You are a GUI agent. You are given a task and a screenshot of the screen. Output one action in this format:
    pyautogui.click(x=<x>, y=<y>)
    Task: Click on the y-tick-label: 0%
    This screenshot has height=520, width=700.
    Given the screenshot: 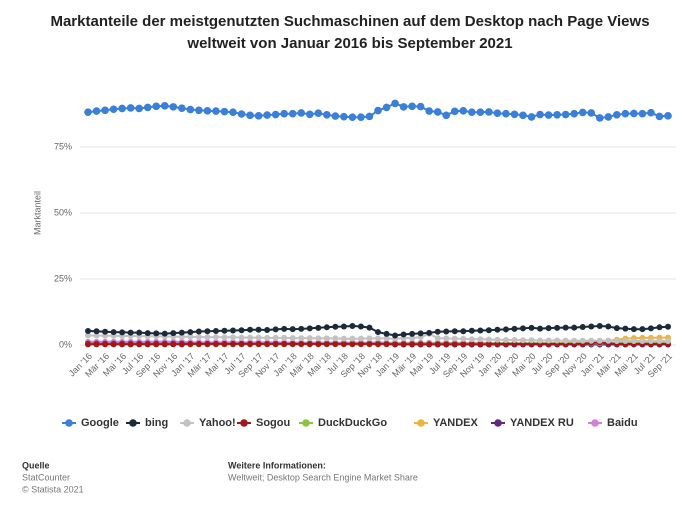 What is the action you would take?
    pyautogui.click(x=65, y=344)
    